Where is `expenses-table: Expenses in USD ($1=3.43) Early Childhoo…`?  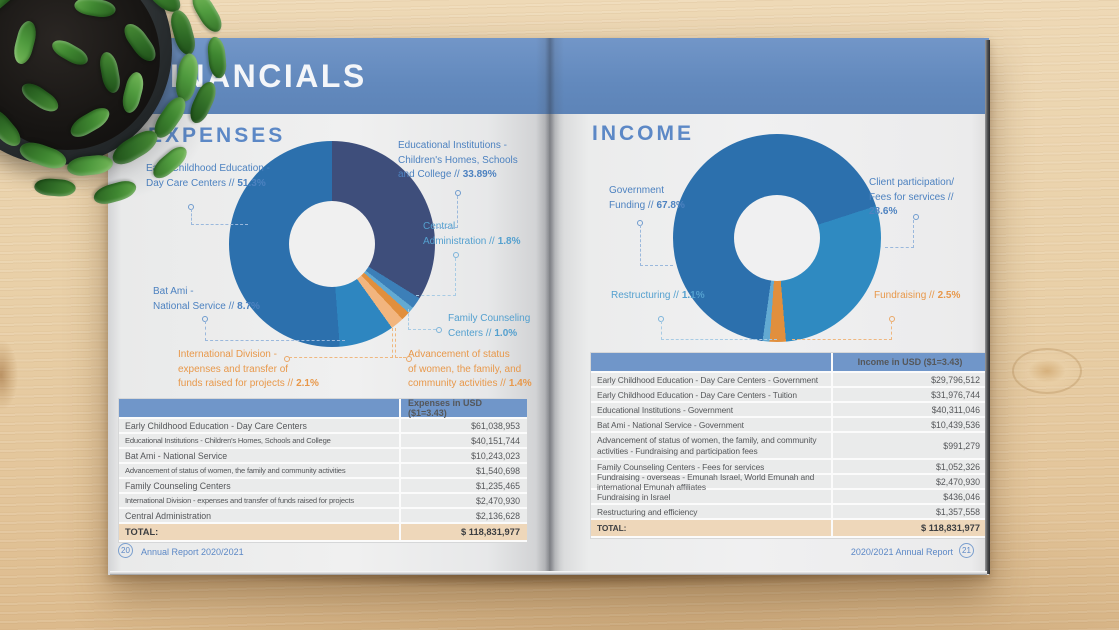 expenses-table: Expenses in USD ($1=3.43) Early Childhoo… is located at coordinates (323, 470).